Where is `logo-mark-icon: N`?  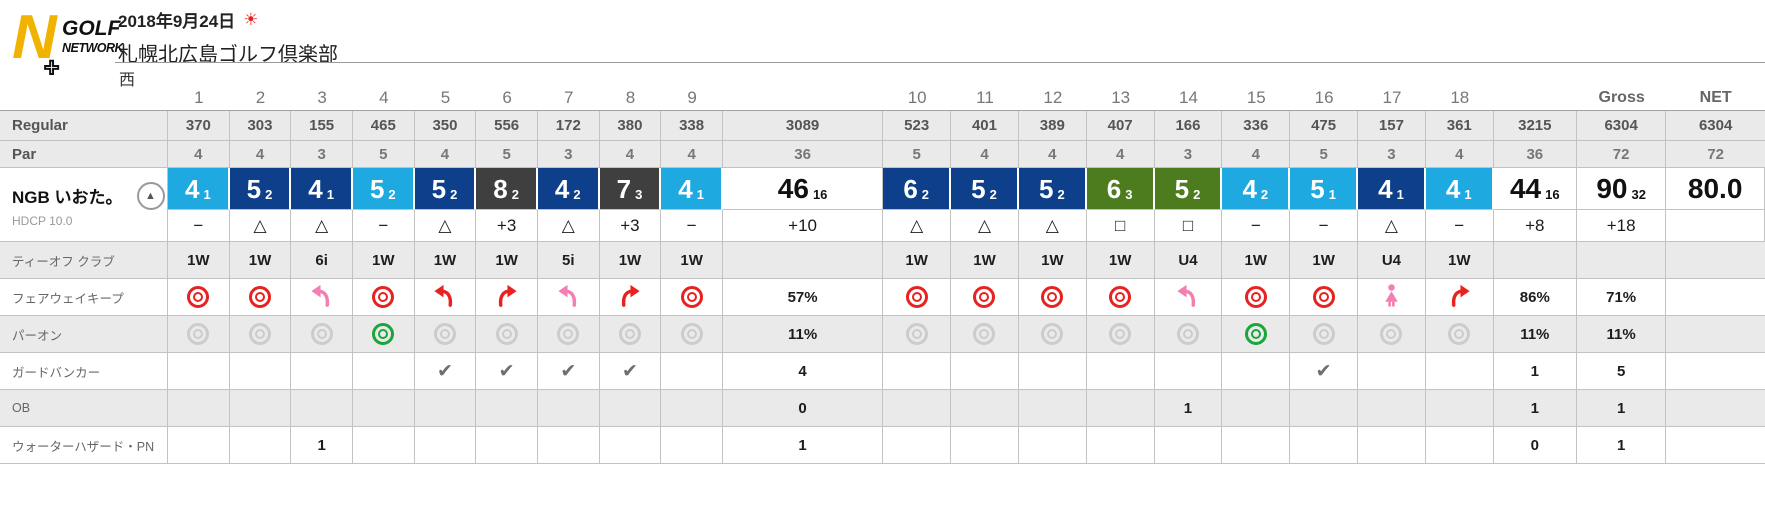 logo-mark-icon: N is located at coordinates (34, 37).